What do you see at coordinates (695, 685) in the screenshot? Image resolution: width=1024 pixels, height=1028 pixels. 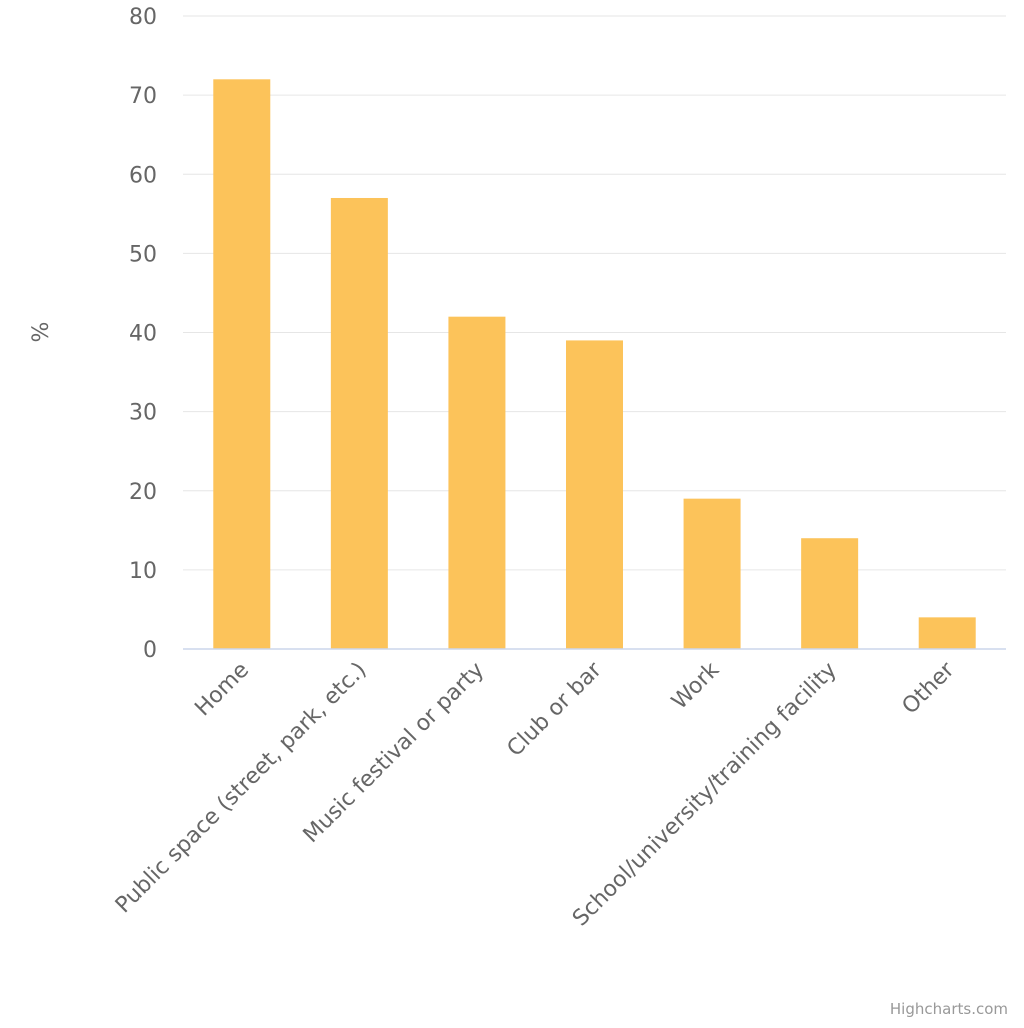 I see `x-tick-label: Work` at bounding box center [695, 685].